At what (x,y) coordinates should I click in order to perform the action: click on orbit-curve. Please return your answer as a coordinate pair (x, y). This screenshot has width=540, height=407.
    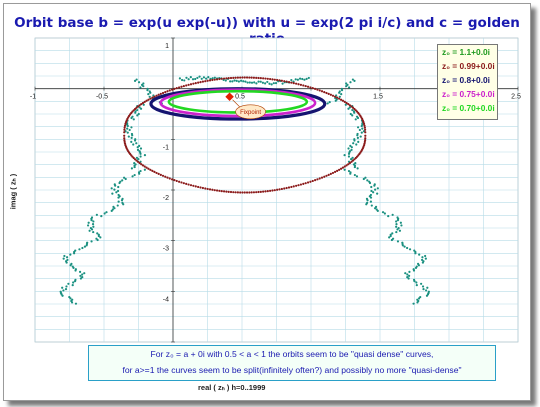
    Looking at the image, I should click on (238, 103).